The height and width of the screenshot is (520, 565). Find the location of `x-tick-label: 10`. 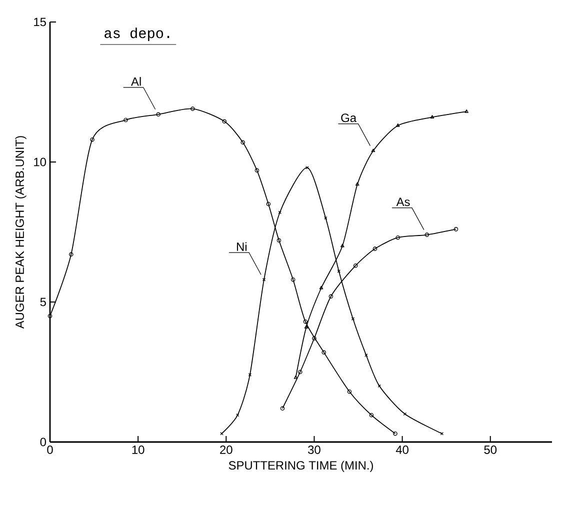

x-tick-label: 10 is located at coordinates (138, 450).